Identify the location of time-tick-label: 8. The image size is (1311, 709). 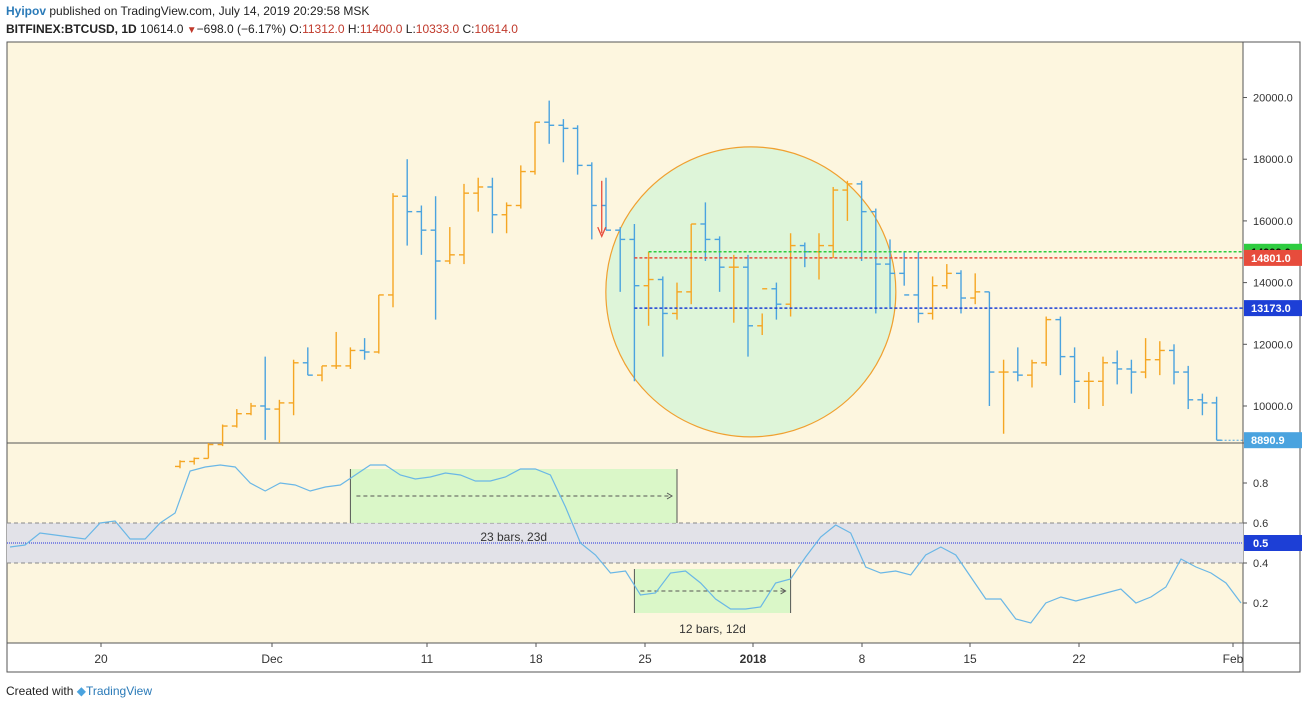
(862, 659).